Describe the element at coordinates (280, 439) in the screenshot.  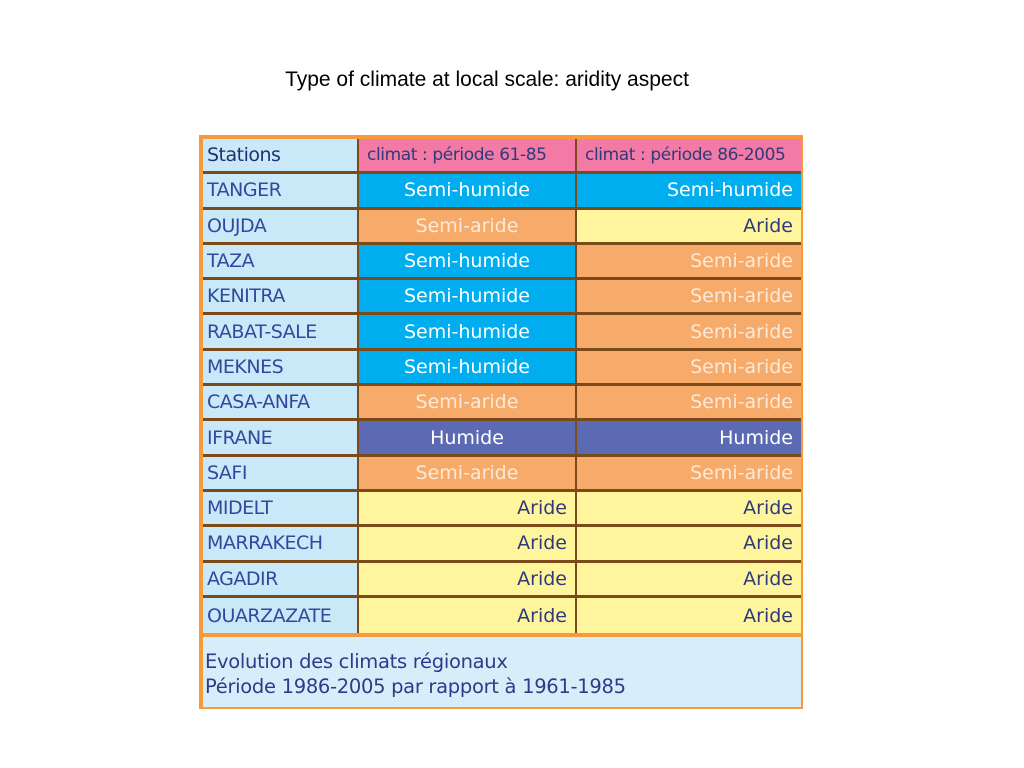
I see `station-name: IFRANE` at that location.